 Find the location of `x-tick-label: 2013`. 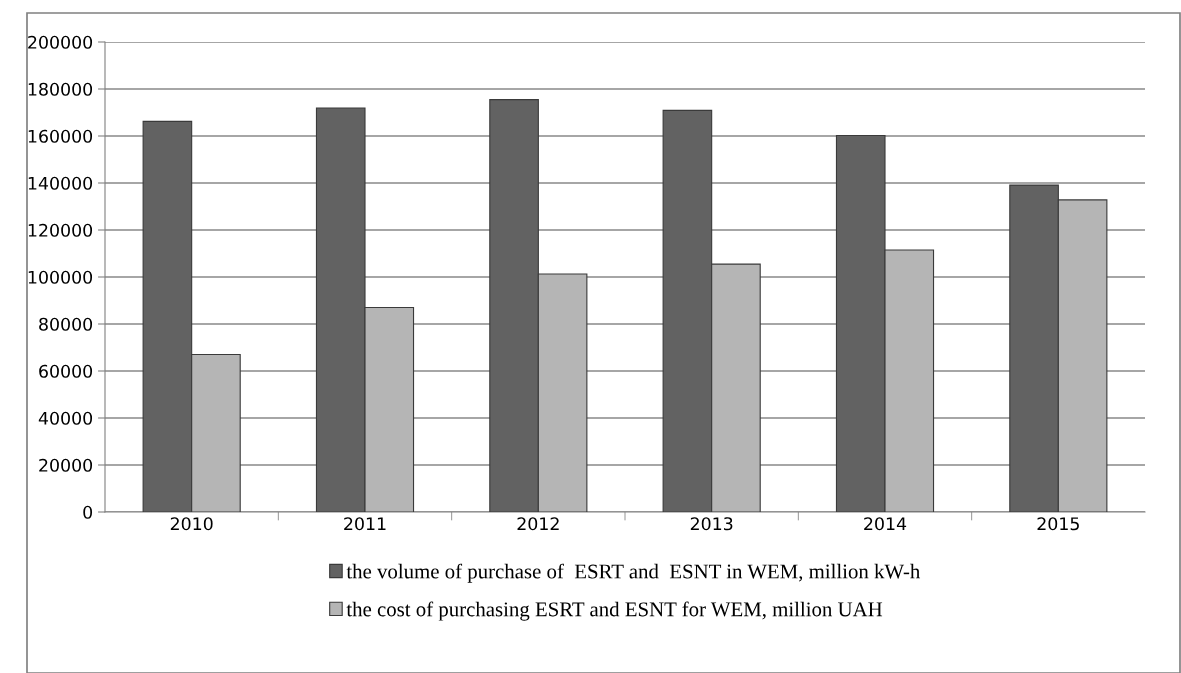

x-tick-label: 2013 is located at coordinates (711, 524).